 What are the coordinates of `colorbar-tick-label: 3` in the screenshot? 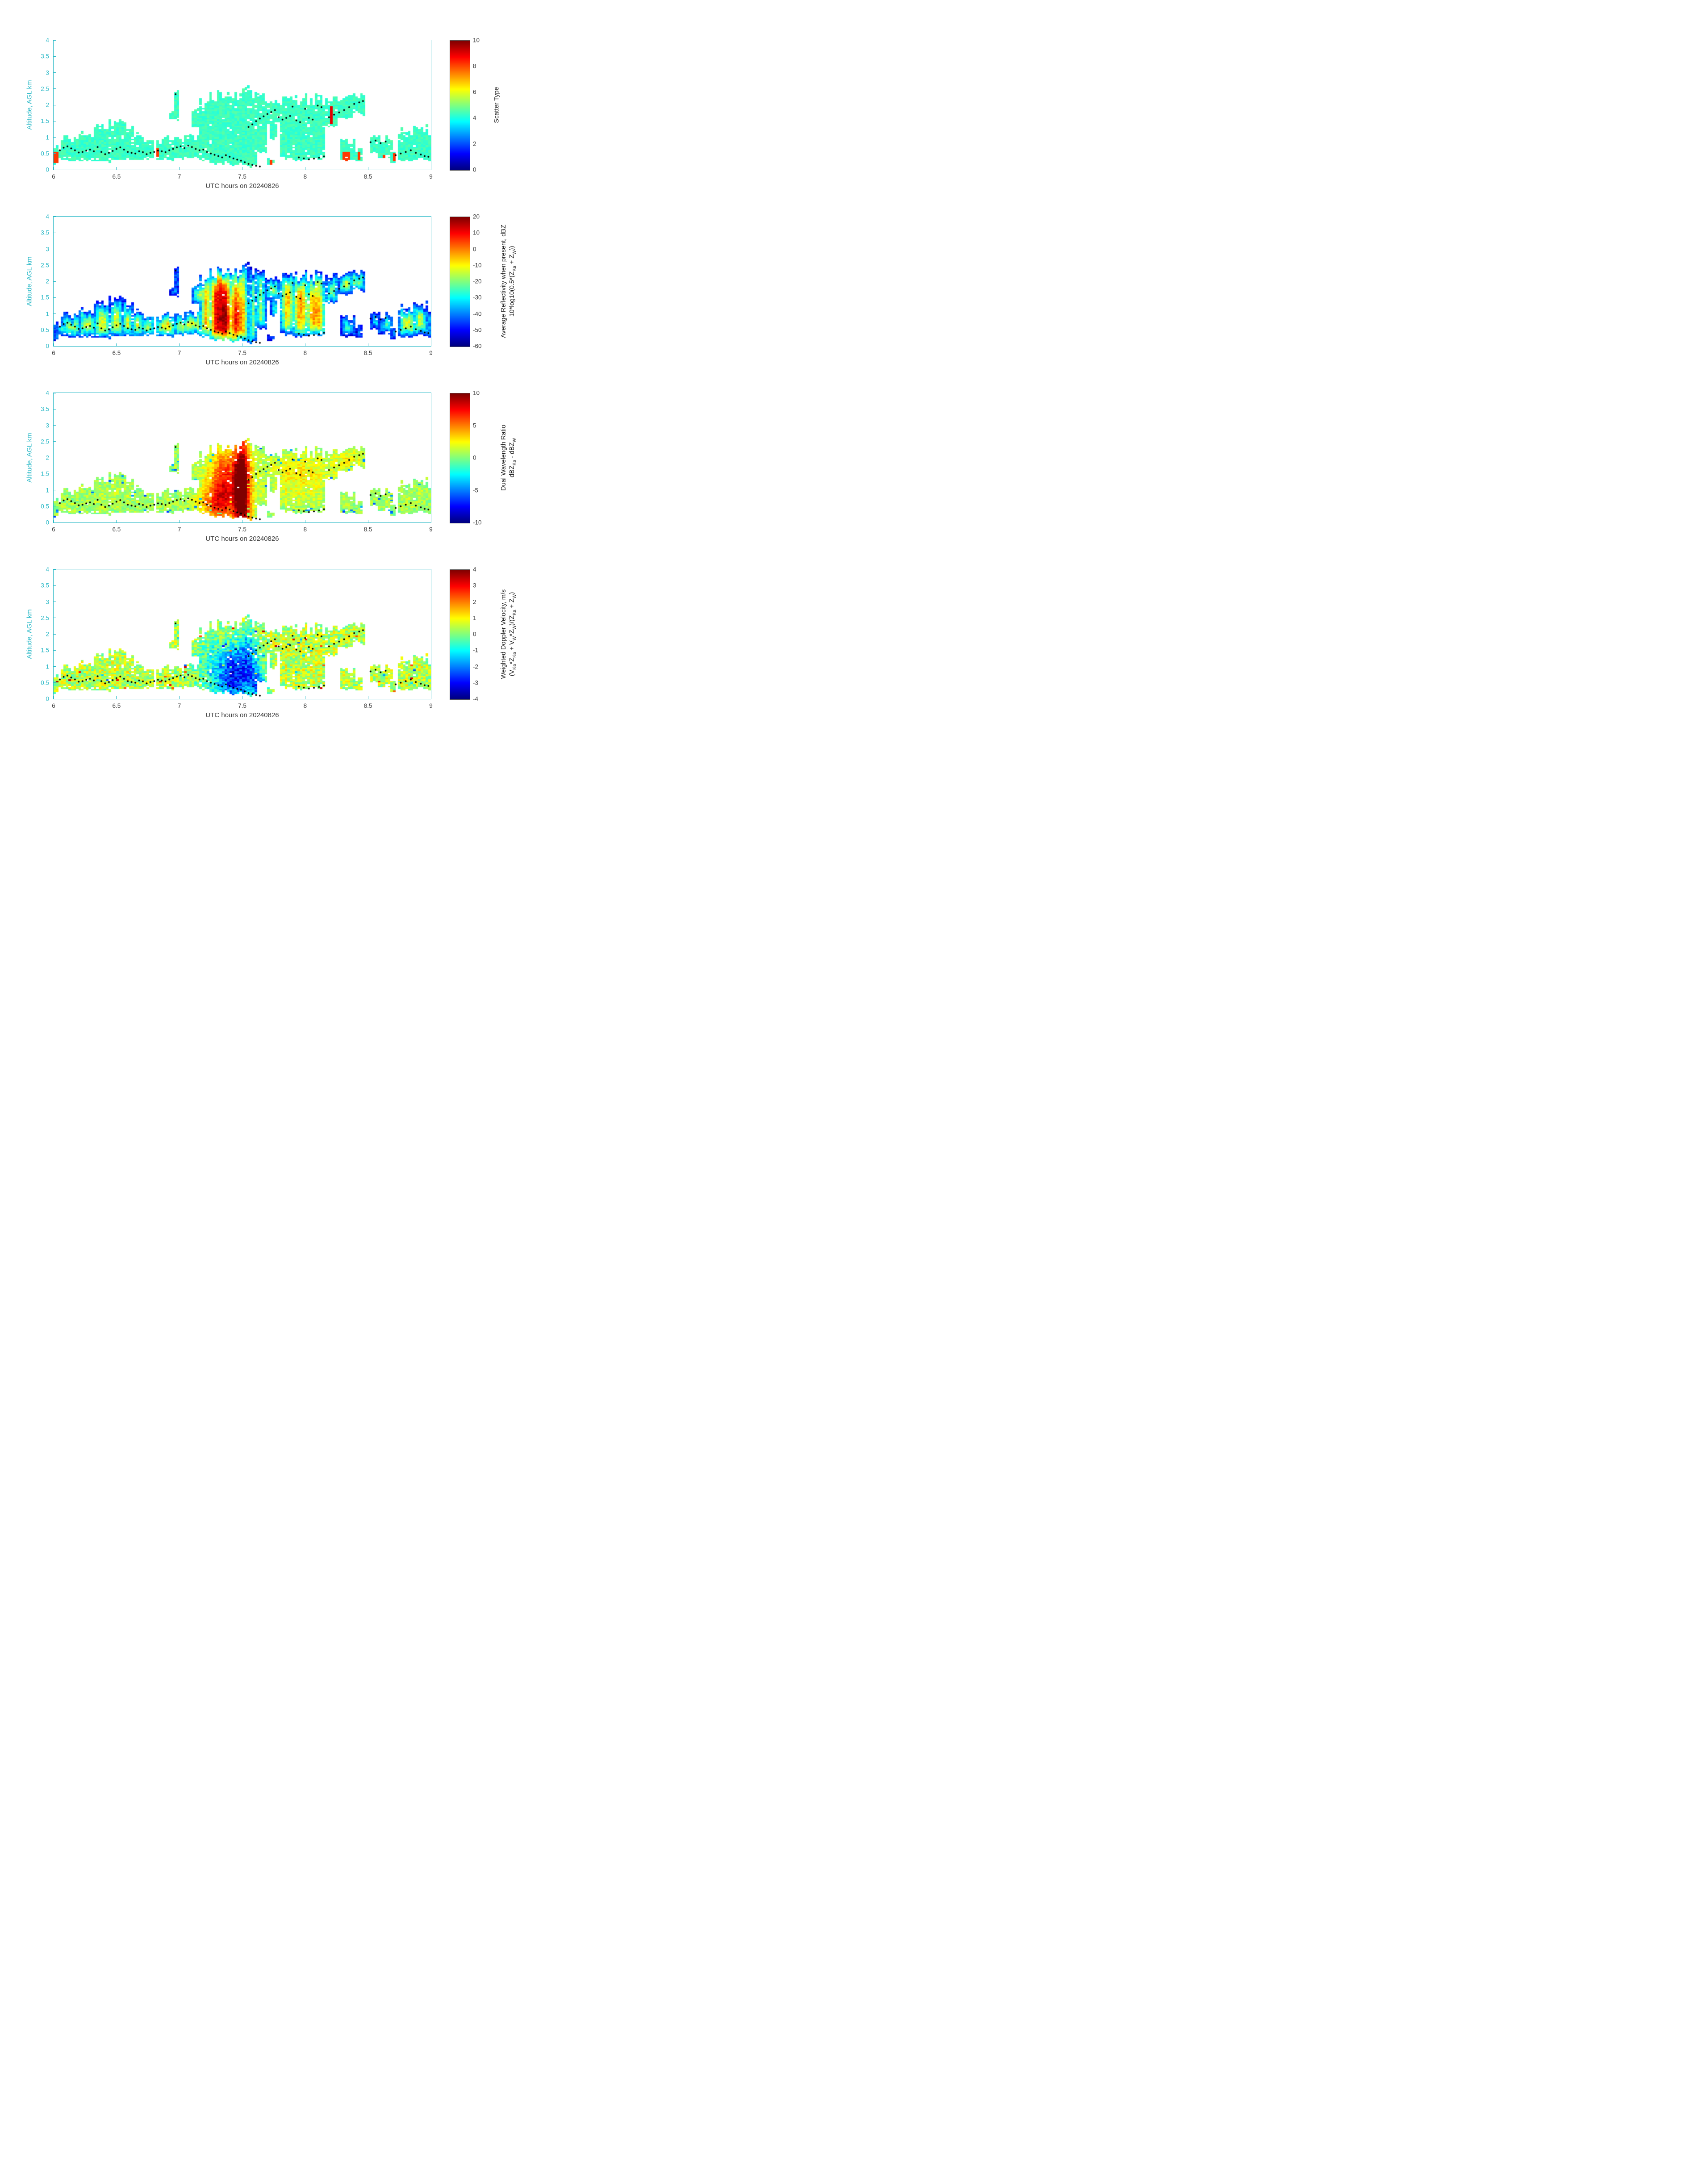 It's located at (474, 585).